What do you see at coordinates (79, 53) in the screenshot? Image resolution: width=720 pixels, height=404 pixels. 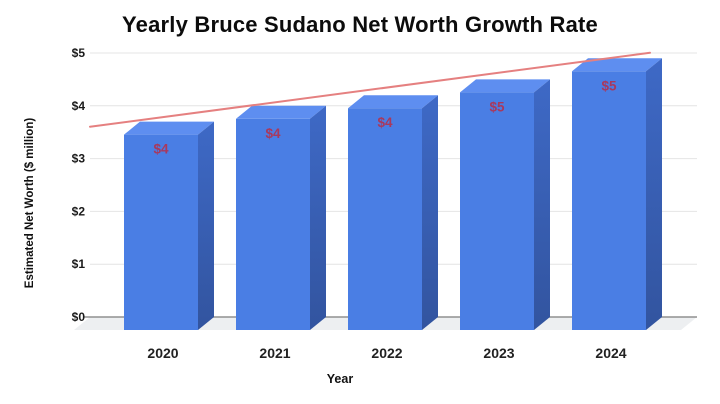 I see `y-tick-label: $5` at bounding box center [79, 53].